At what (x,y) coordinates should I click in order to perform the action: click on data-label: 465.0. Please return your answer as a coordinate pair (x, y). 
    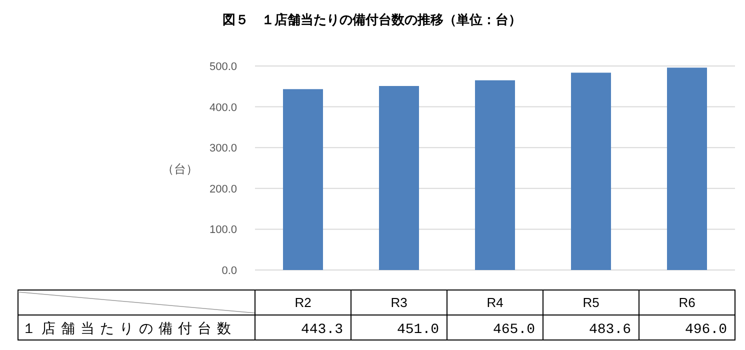
    Looking at the image, I should click on (513, 330).